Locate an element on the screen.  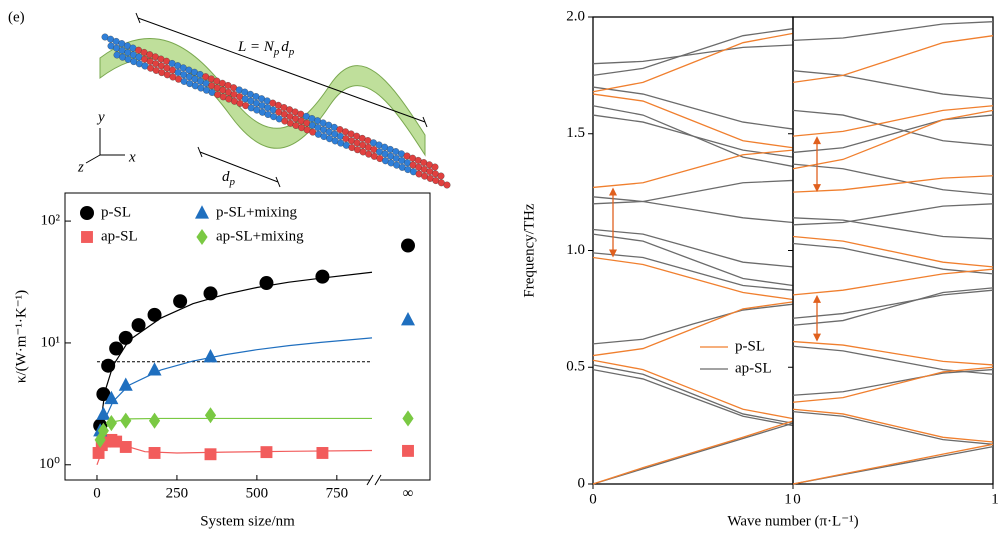
y-axis-label: κ/(W·m⁻¹·K⁻¹) is located at coordinates (21, 336).